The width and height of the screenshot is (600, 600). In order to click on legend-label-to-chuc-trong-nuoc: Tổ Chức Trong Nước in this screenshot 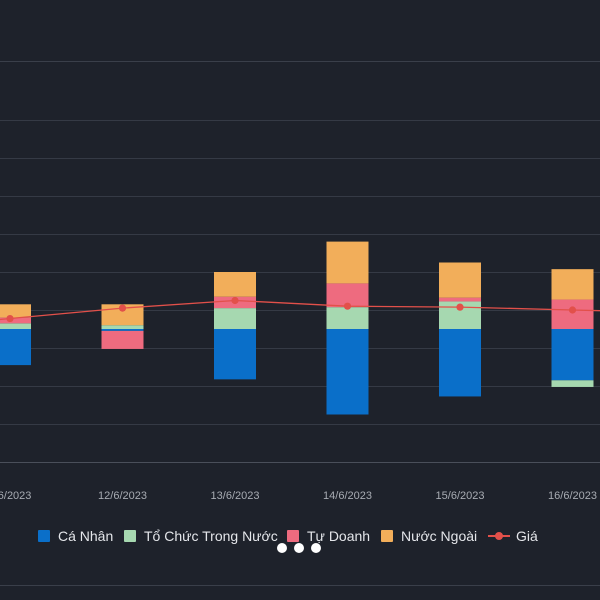, I will do `click(211, 536)`.